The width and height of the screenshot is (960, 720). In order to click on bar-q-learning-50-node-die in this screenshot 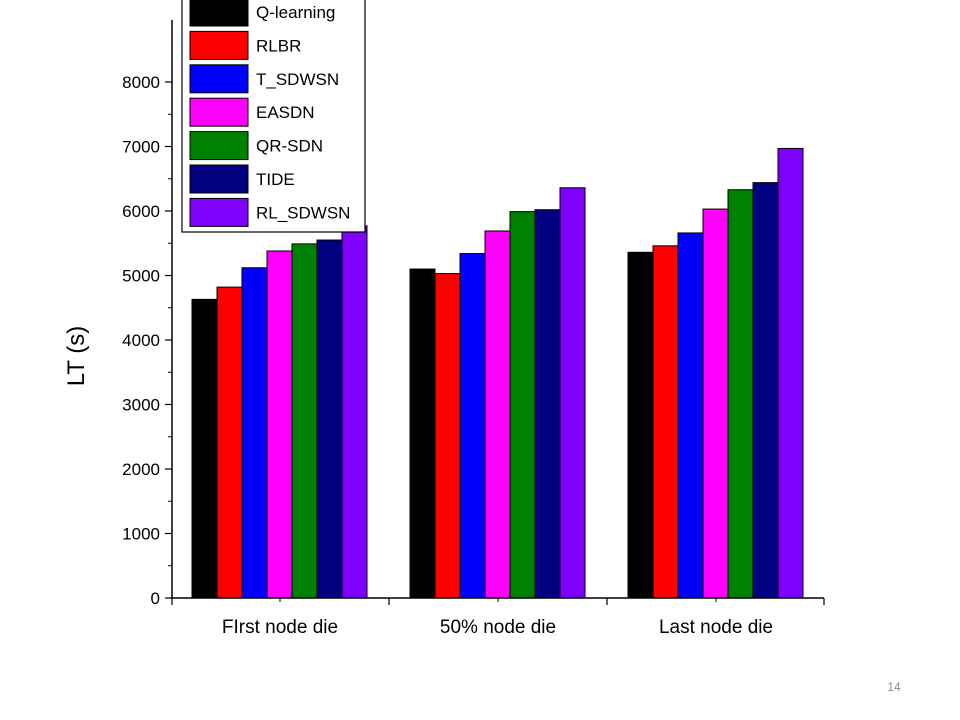, I will do `click(422, 433)`.